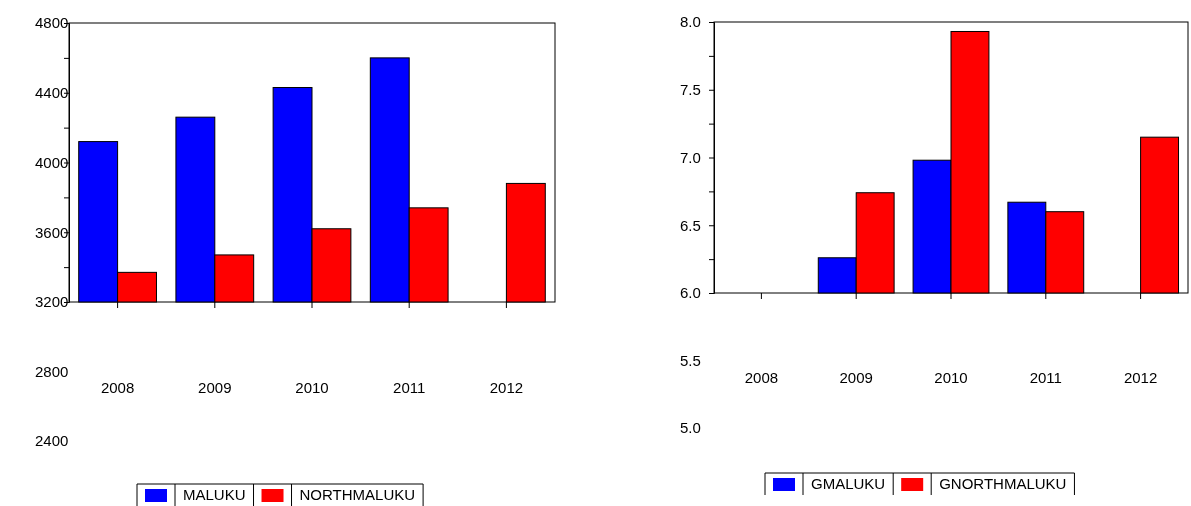  I want to click on legend-label: NORTHMALUKU, so click(357, 494).